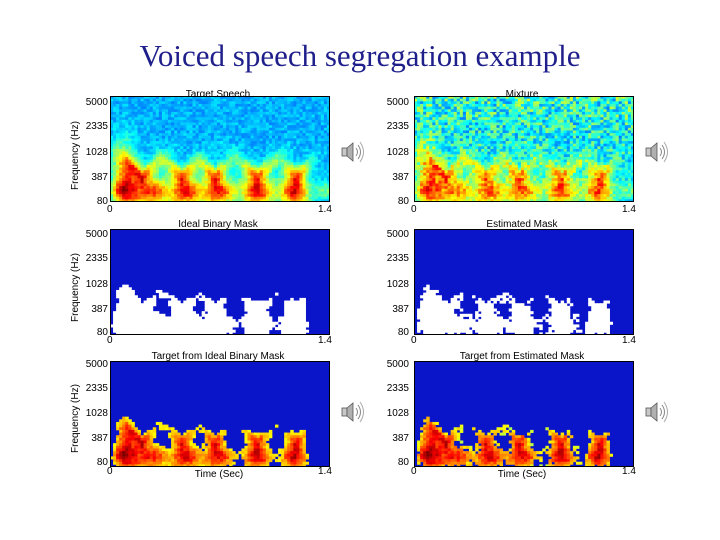 The width and height of the screenshot is (720, 540). I want to click on panel-title-target-from-estimated-mask: Target from Estimated Mask, so click(522, 356).